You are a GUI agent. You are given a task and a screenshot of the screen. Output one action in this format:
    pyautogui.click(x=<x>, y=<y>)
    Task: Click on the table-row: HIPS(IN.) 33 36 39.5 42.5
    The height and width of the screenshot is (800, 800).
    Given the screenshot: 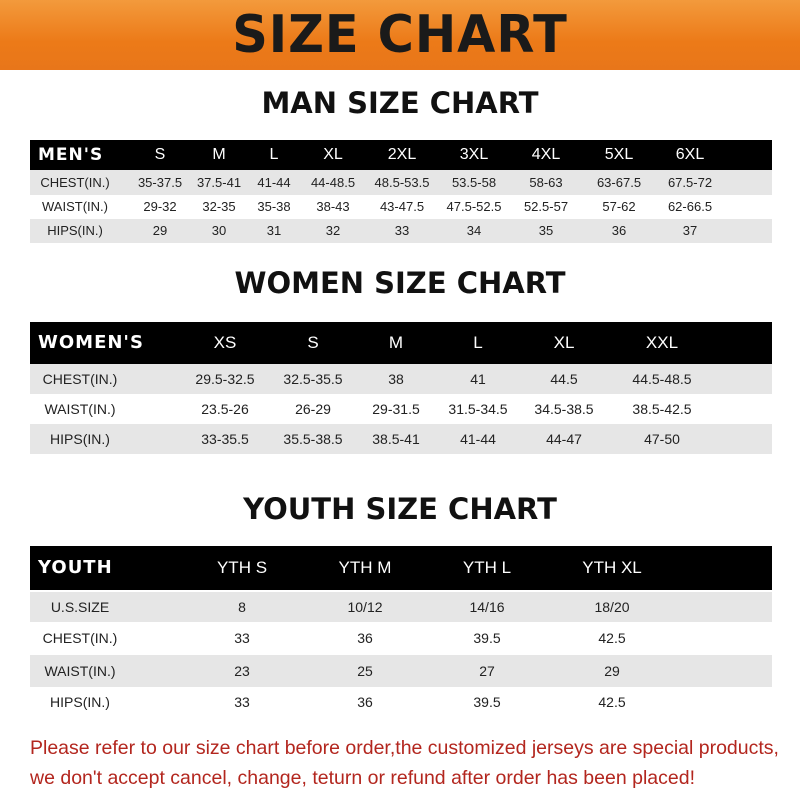 What is the action you would take?
    pyautogui.click(x=401, y=702)
    